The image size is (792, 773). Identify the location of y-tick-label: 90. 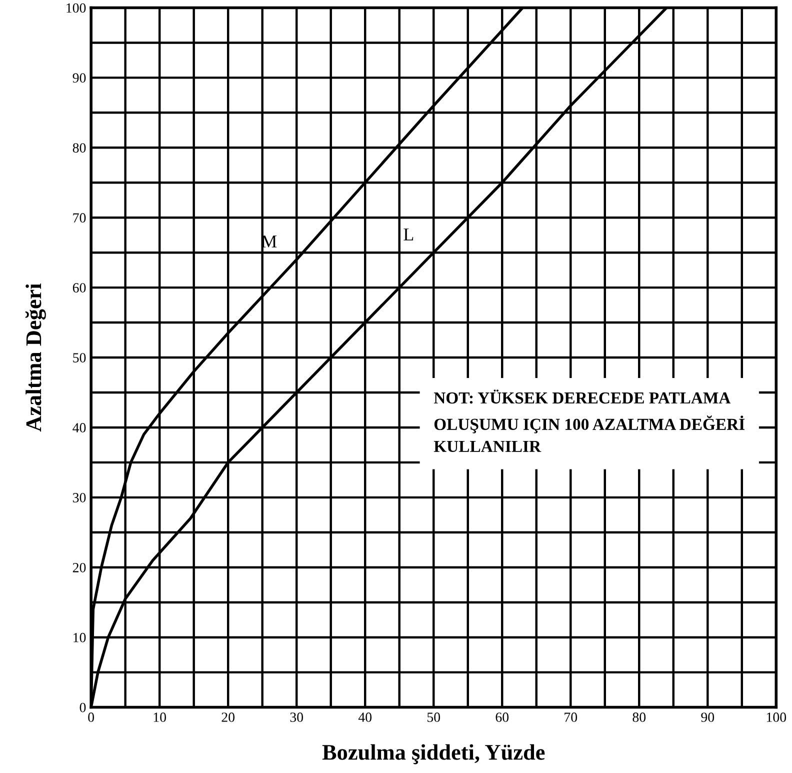
(79, 78).